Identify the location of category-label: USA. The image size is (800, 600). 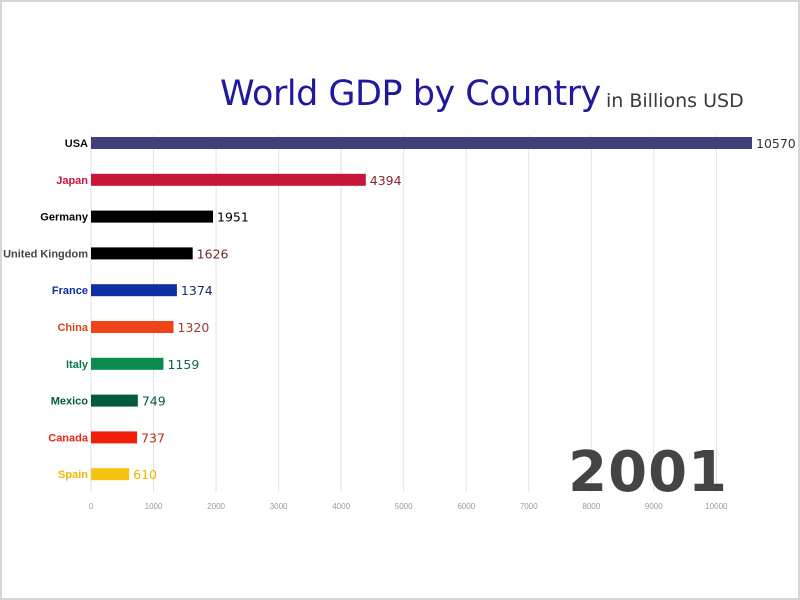
(76, 144).